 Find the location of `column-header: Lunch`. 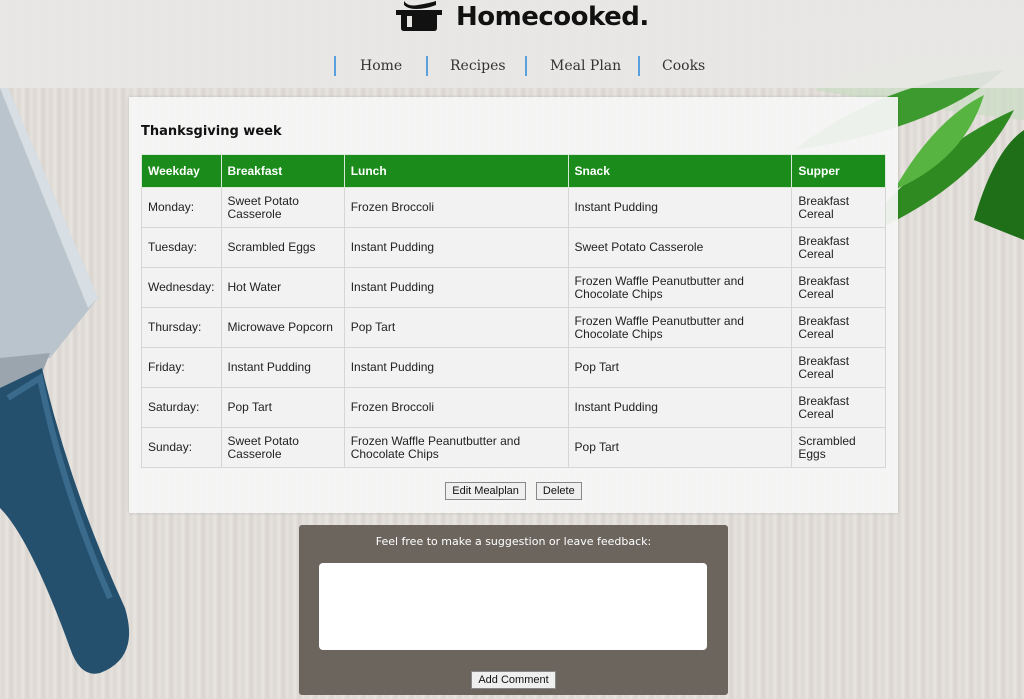

column-header: Lunch is located at coordinates (456, 171).